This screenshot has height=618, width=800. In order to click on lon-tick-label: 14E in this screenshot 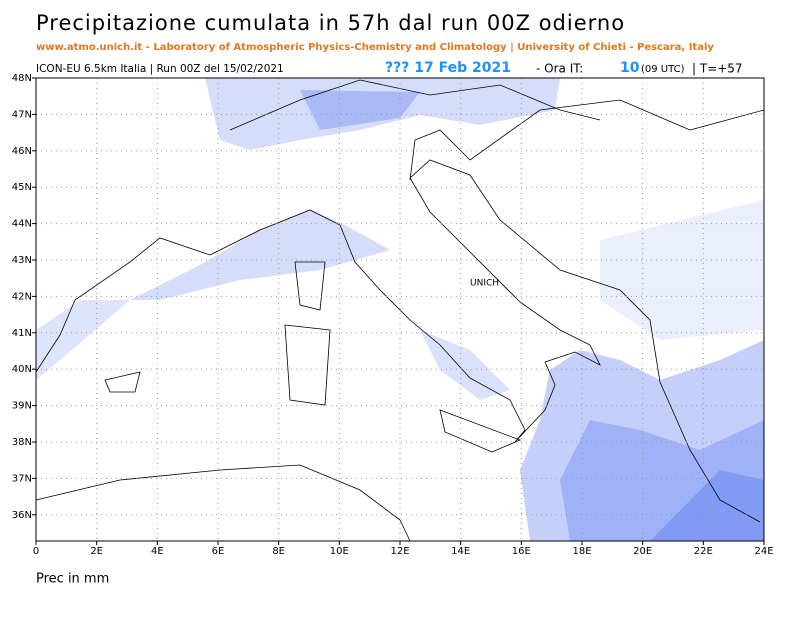, I will do `click(460, 551)`.